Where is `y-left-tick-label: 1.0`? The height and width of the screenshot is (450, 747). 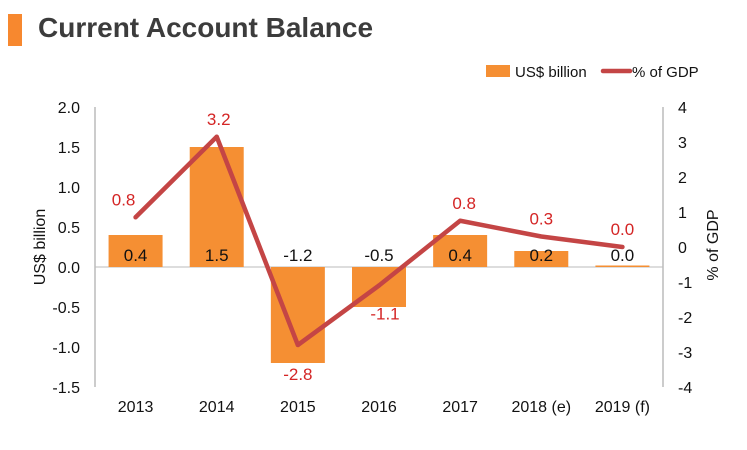
y-left-tick-label: 1.0 is located at coordinates (69, 188).